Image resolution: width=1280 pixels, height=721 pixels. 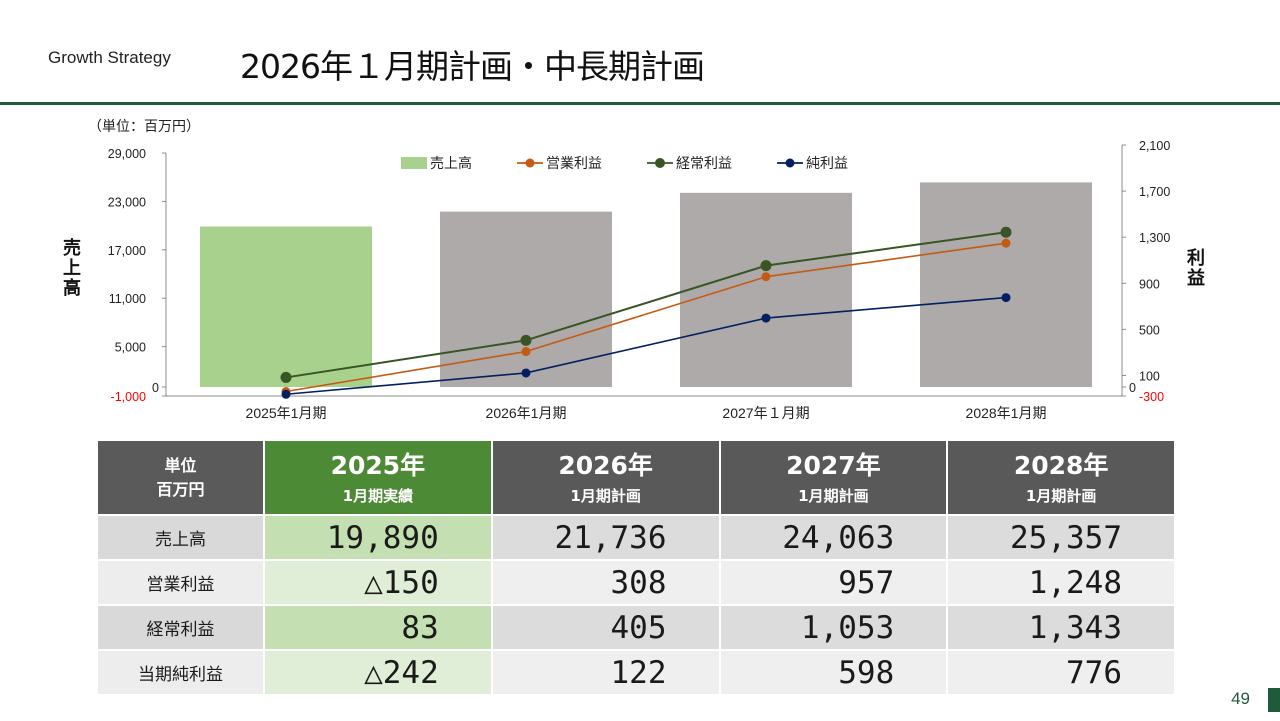 I want to click on left-axis-tick-label: 17,000, so click(x=127, y=251).